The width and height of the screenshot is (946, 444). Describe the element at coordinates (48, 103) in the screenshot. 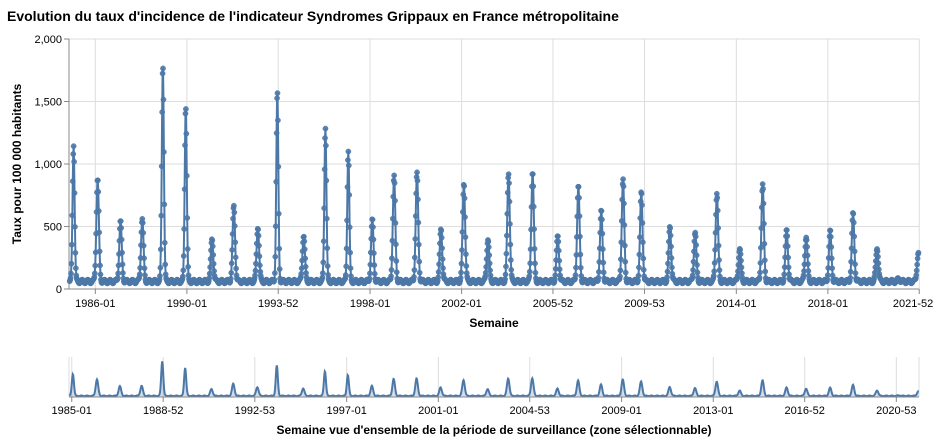

I see `y-tick-label: 1,500` at that location.